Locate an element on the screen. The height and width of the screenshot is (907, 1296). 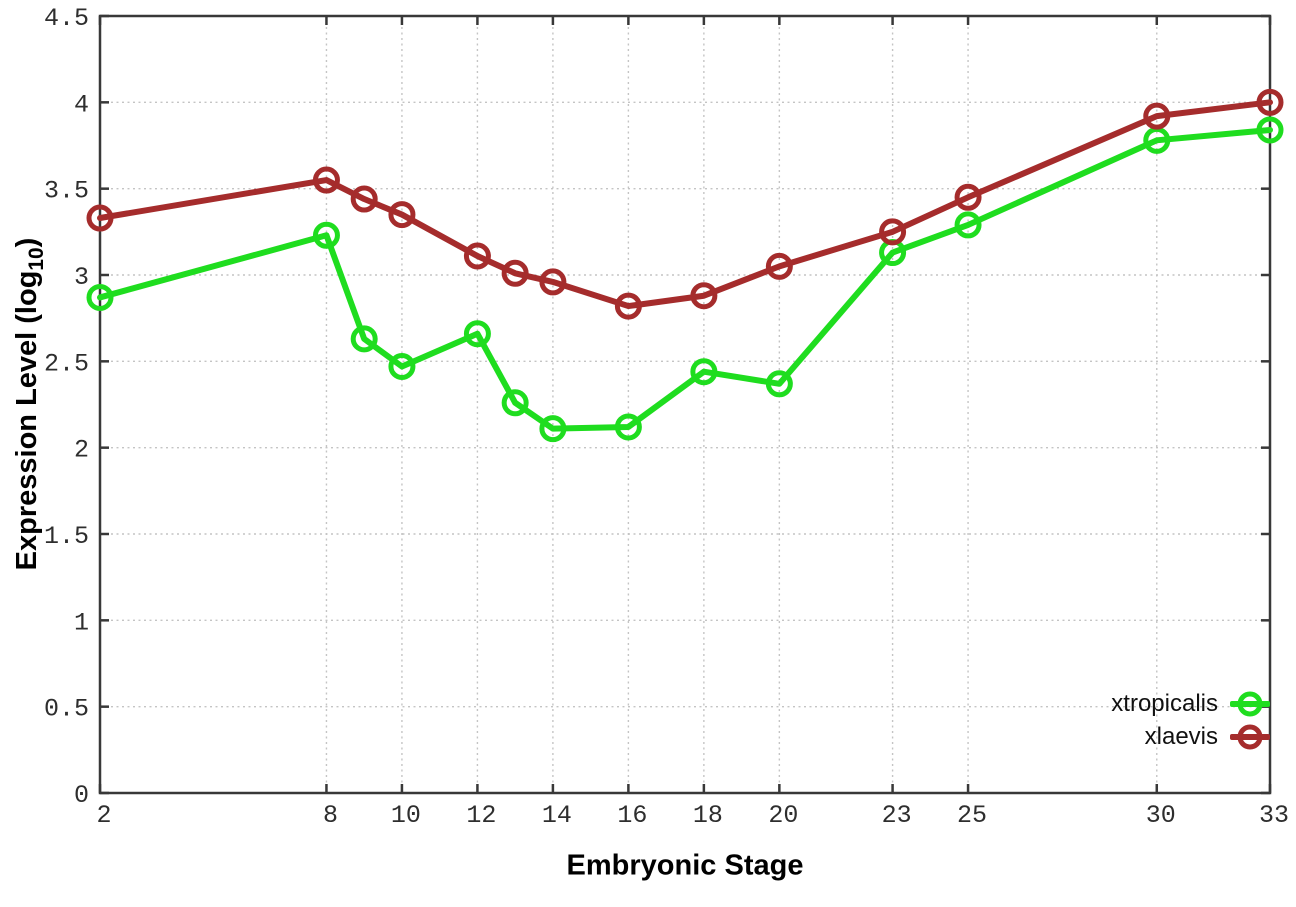
legend-label-xlaevis: xlaevis is located at coordinates (1181, 736).